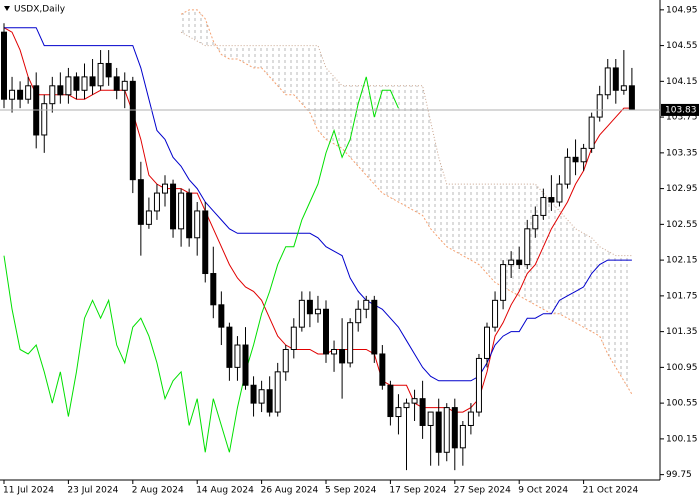 This screenshot has height=504, width=700. What do you see at coordinates (682, 82) in the screenshot?
I see `y-tick-label: 104.15` at bounding box center [682, 82].